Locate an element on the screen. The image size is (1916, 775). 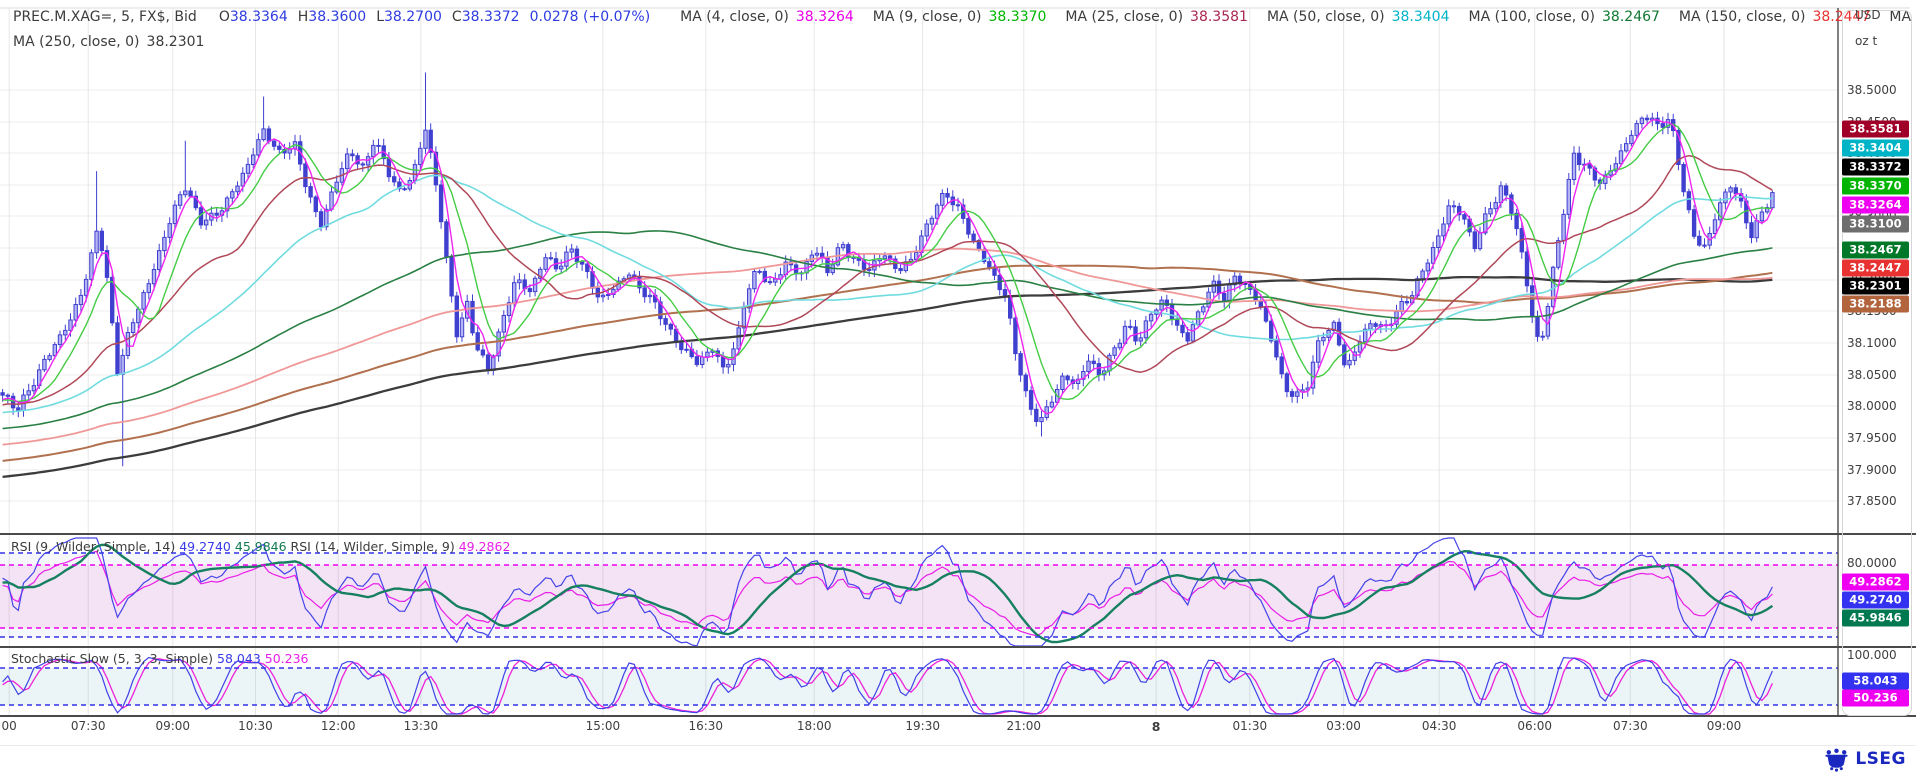
legend-item-value: 38.2467 is located at coordinates (1631, 17).